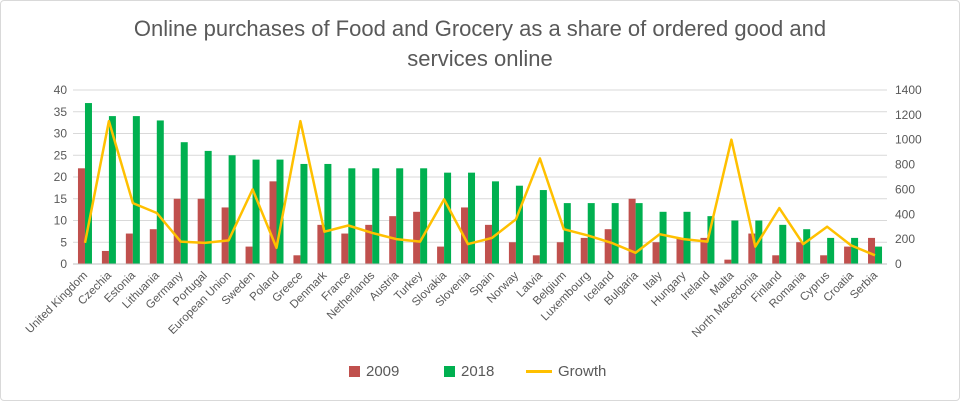 Image resolution: width=960 pixels, height=401 pixels. Describe the element at coordinates (63, 264) in the screenshot. I see `left-axis-tick-label: 0` at that location.